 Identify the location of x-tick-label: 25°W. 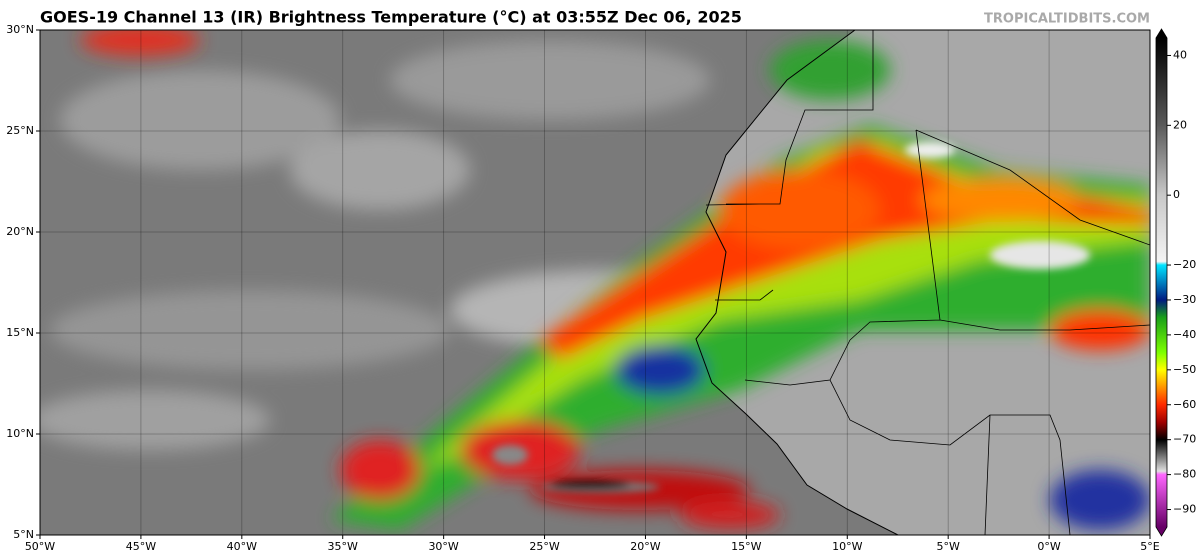
(544, 546).